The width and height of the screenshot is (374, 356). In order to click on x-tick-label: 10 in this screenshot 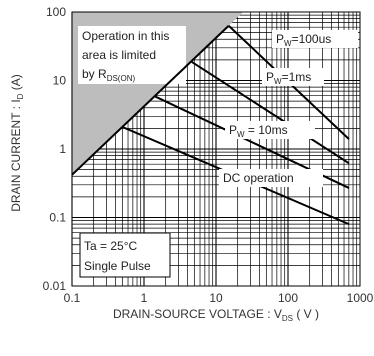, I will do `click(216, 298)`.